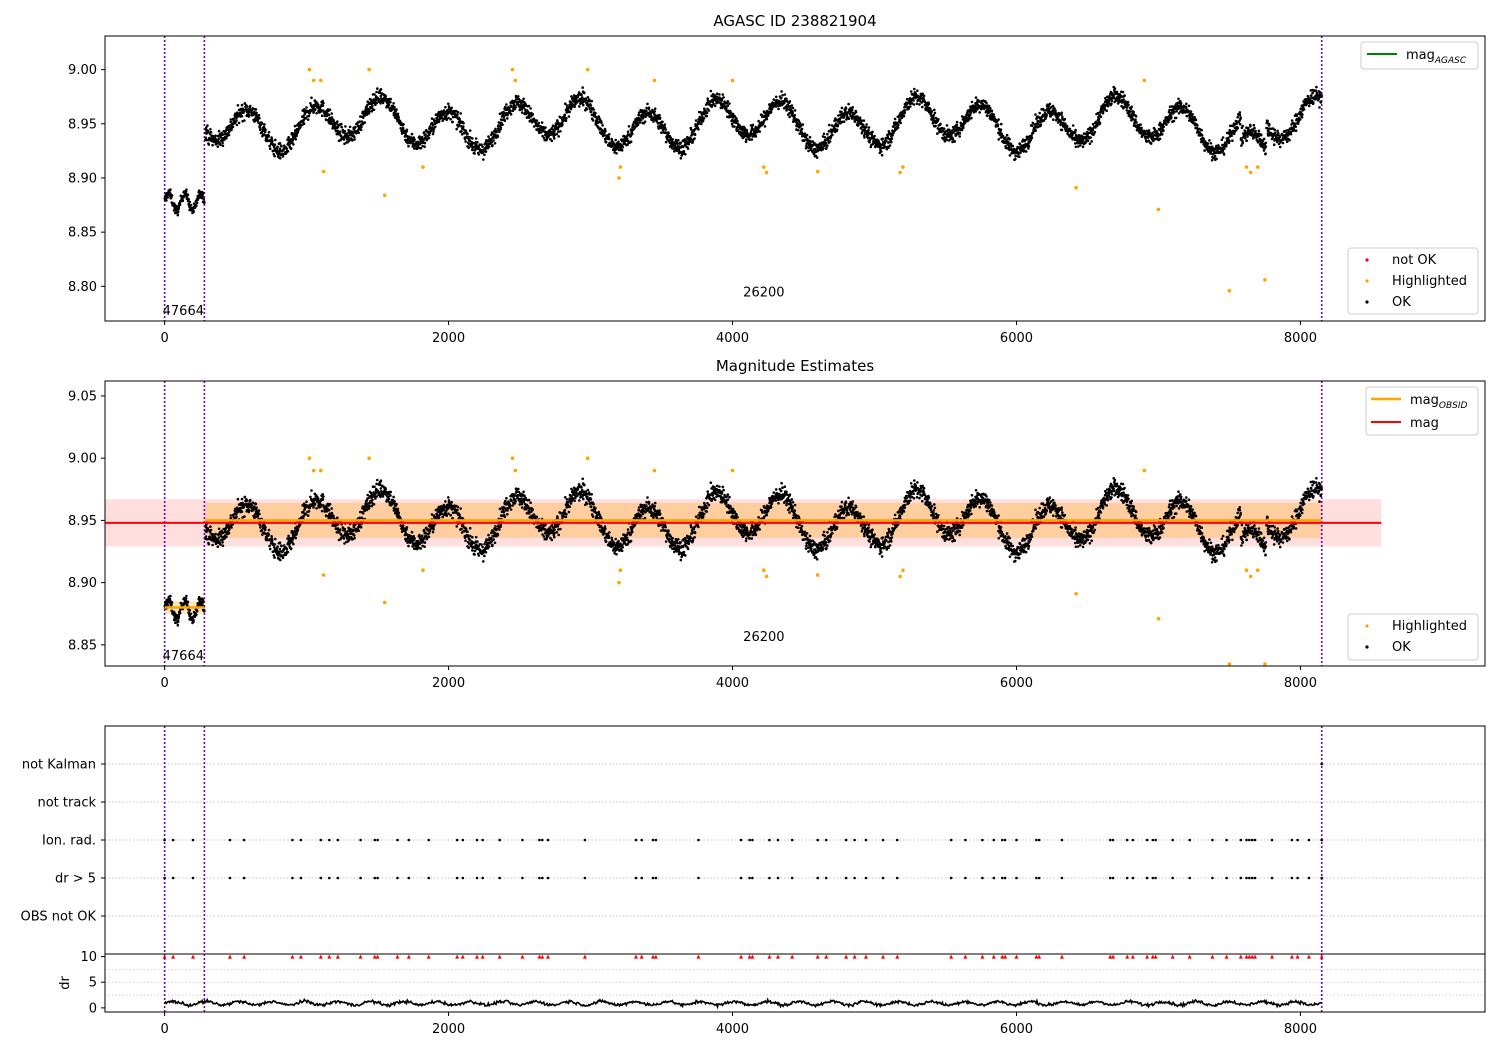 The width and height of the screenshot is (1500, 1050). Describe the element at coordinates (369, 69) in the screenshot. I see `highlighted-point` at that location.